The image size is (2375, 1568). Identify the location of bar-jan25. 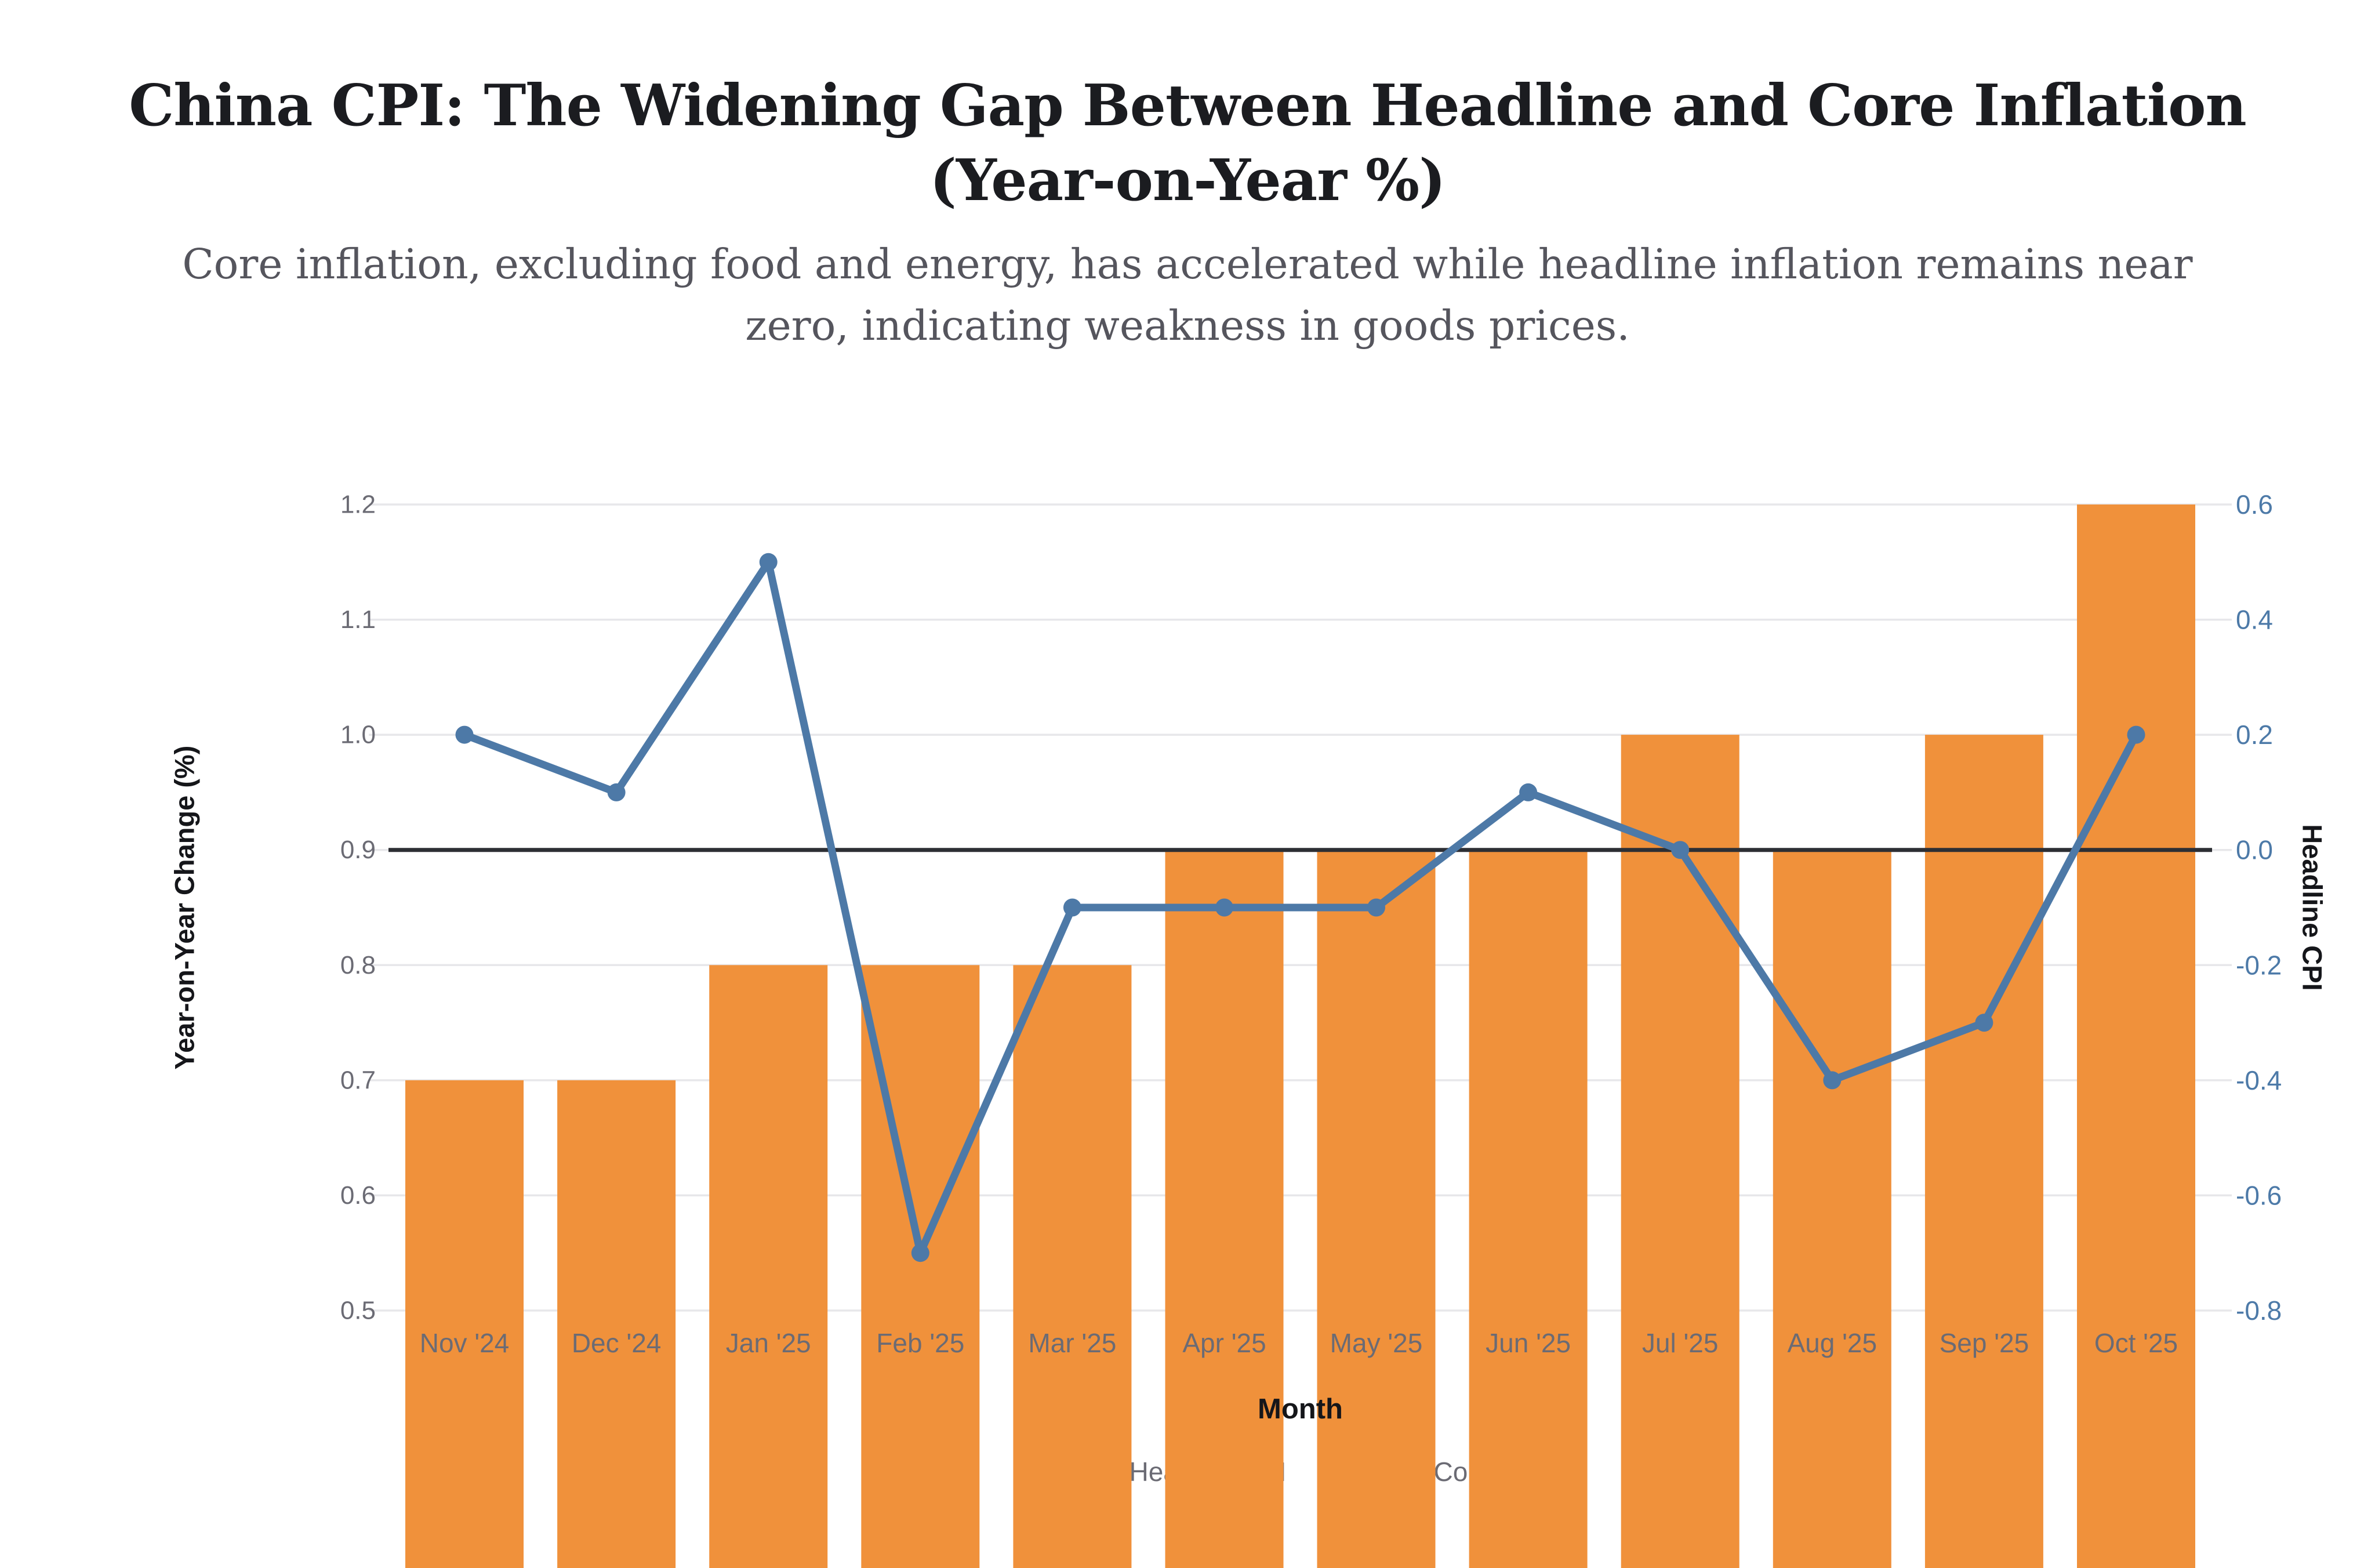
(769, 1266).